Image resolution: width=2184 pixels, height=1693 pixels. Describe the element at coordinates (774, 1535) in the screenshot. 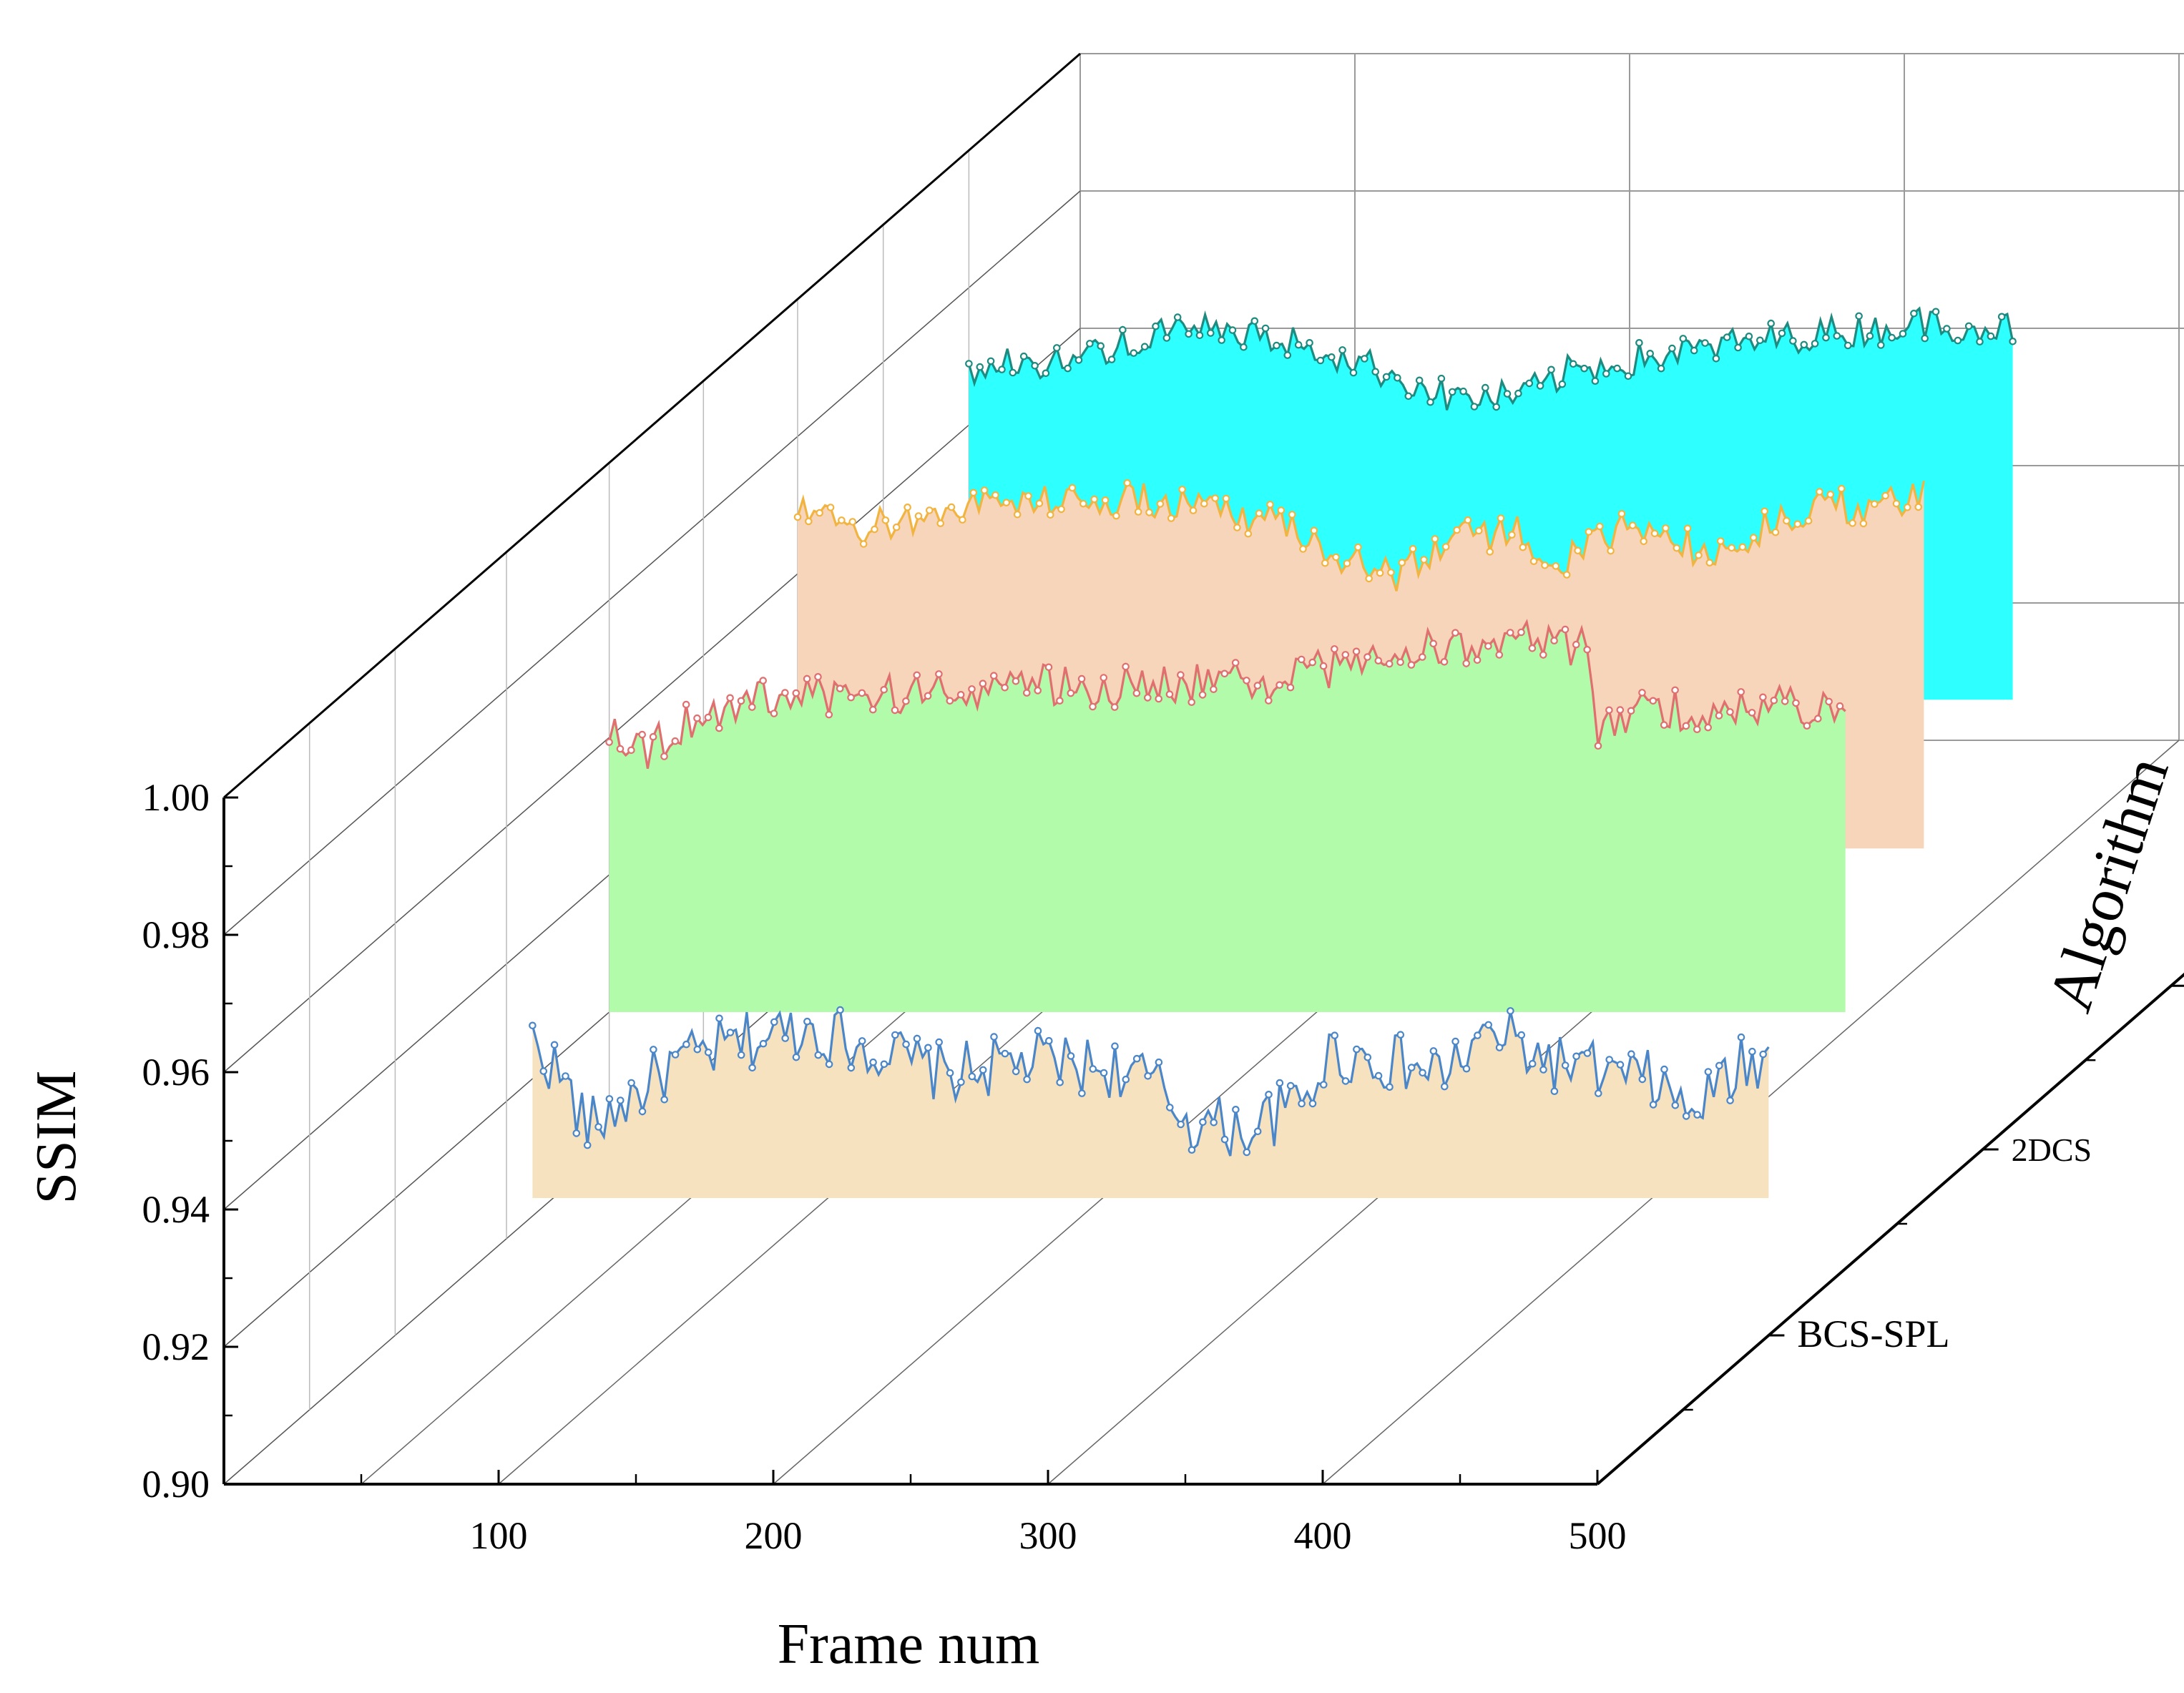

I see `x-tick-label: 200` at that location.